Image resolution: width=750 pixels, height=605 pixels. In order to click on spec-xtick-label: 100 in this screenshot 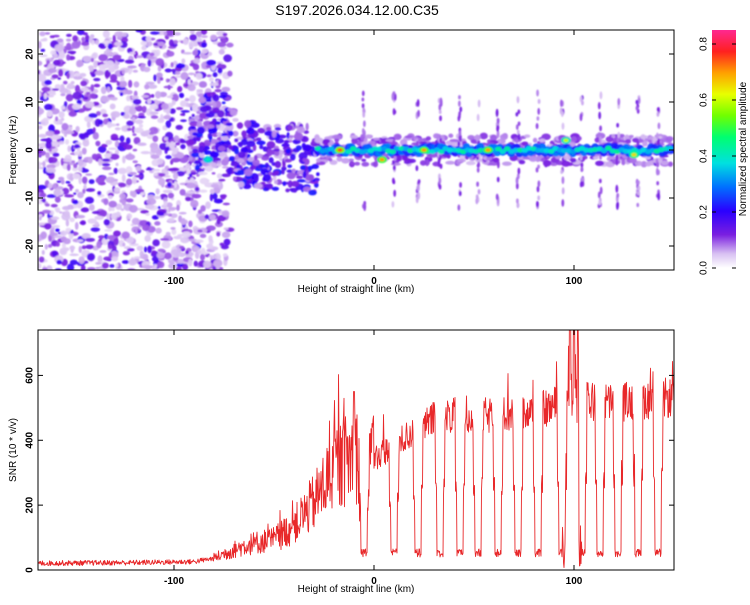, I will do `click(574, 281)`.